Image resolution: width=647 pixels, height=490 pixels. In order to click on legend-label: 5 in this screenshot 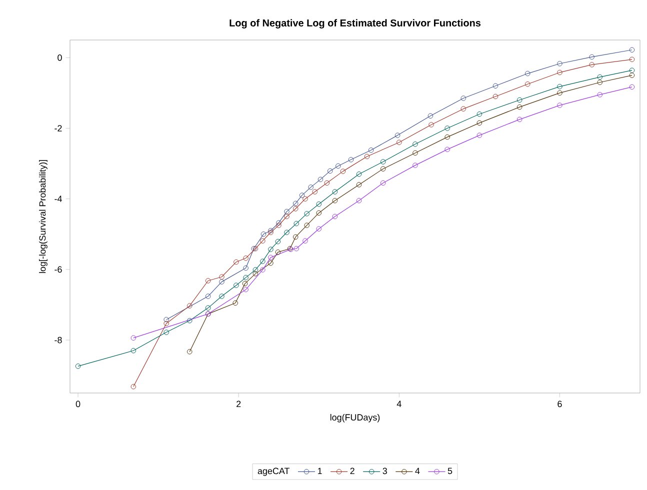, I will do `click(450, 471)`.